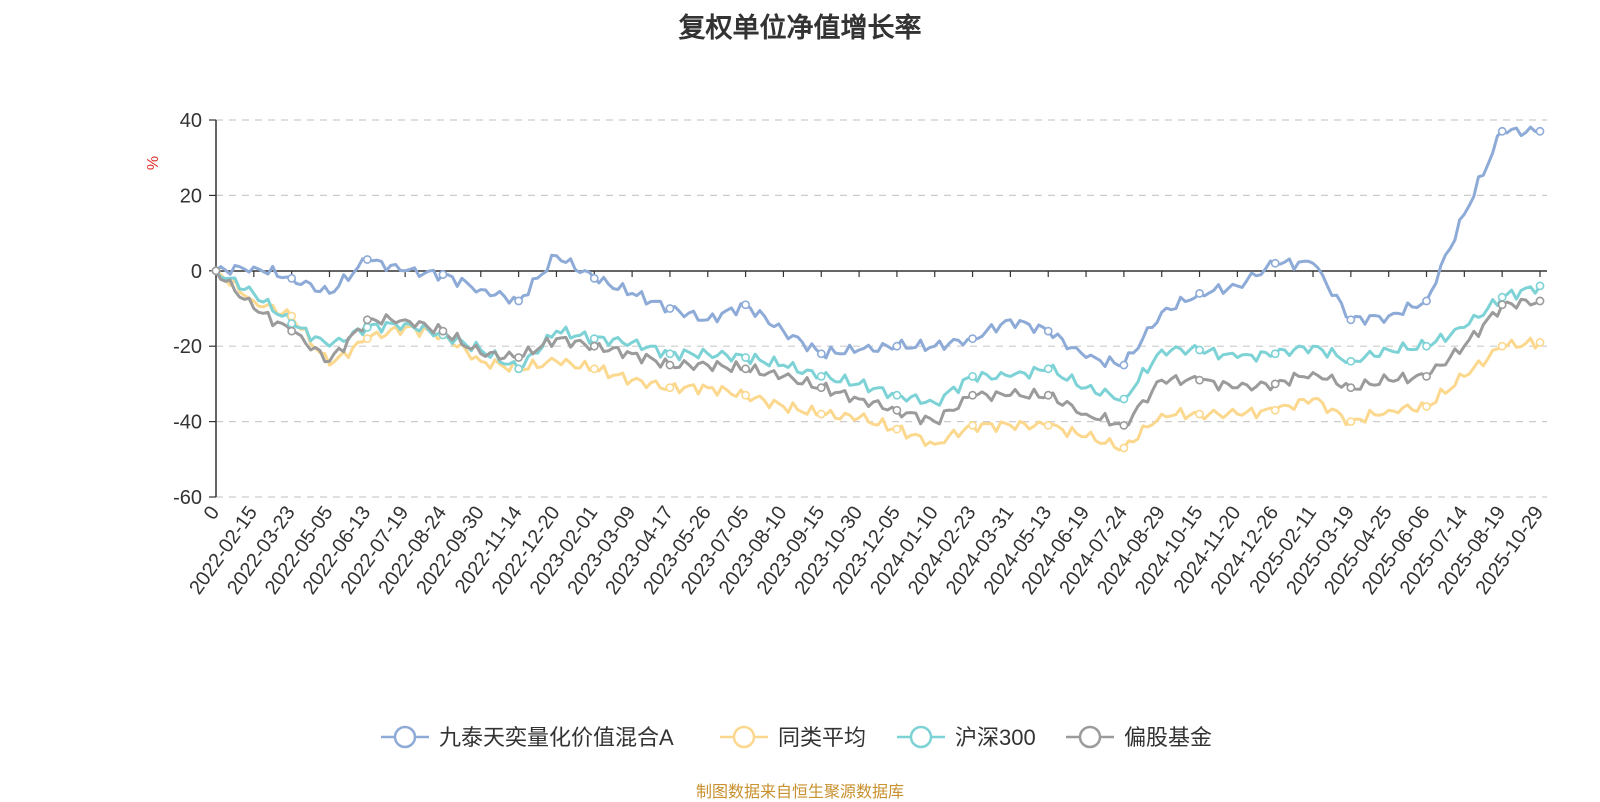  I want to click on y-tick-labels: 40 20 0 -20 -40 -60, so click(194, 309).